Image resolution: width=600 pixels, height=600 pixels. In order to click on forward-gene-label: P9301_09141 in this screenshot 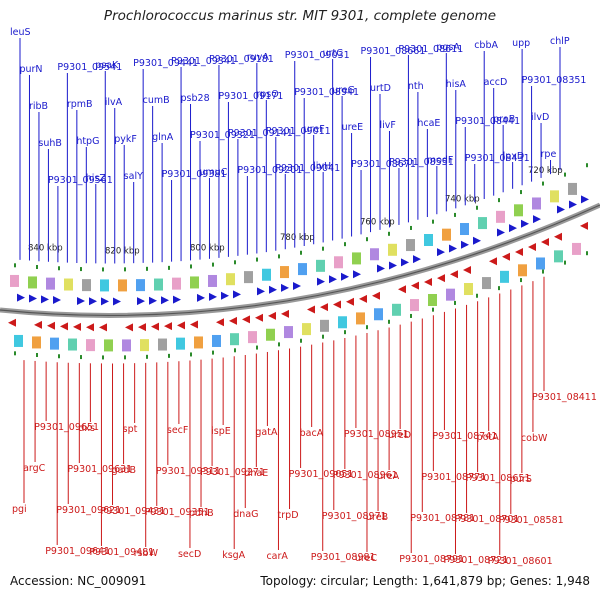, I will do `click(260, 133)`.